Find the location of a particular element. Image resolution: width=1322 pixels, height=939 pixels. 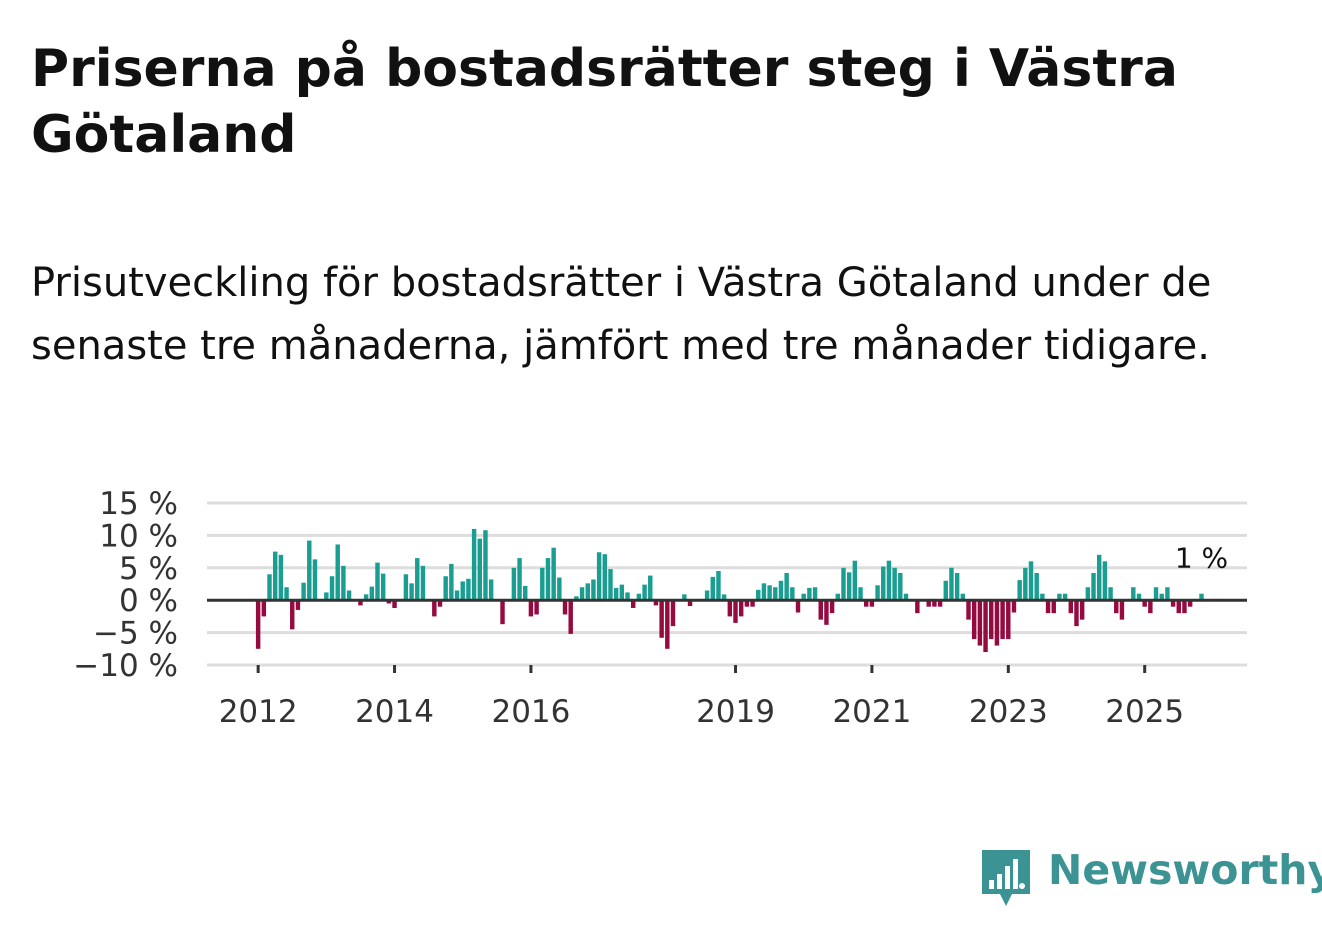

y-axis-labels: 15 %10 %5 %0 %−5 %−10 % is located at coordinates (125, 585).